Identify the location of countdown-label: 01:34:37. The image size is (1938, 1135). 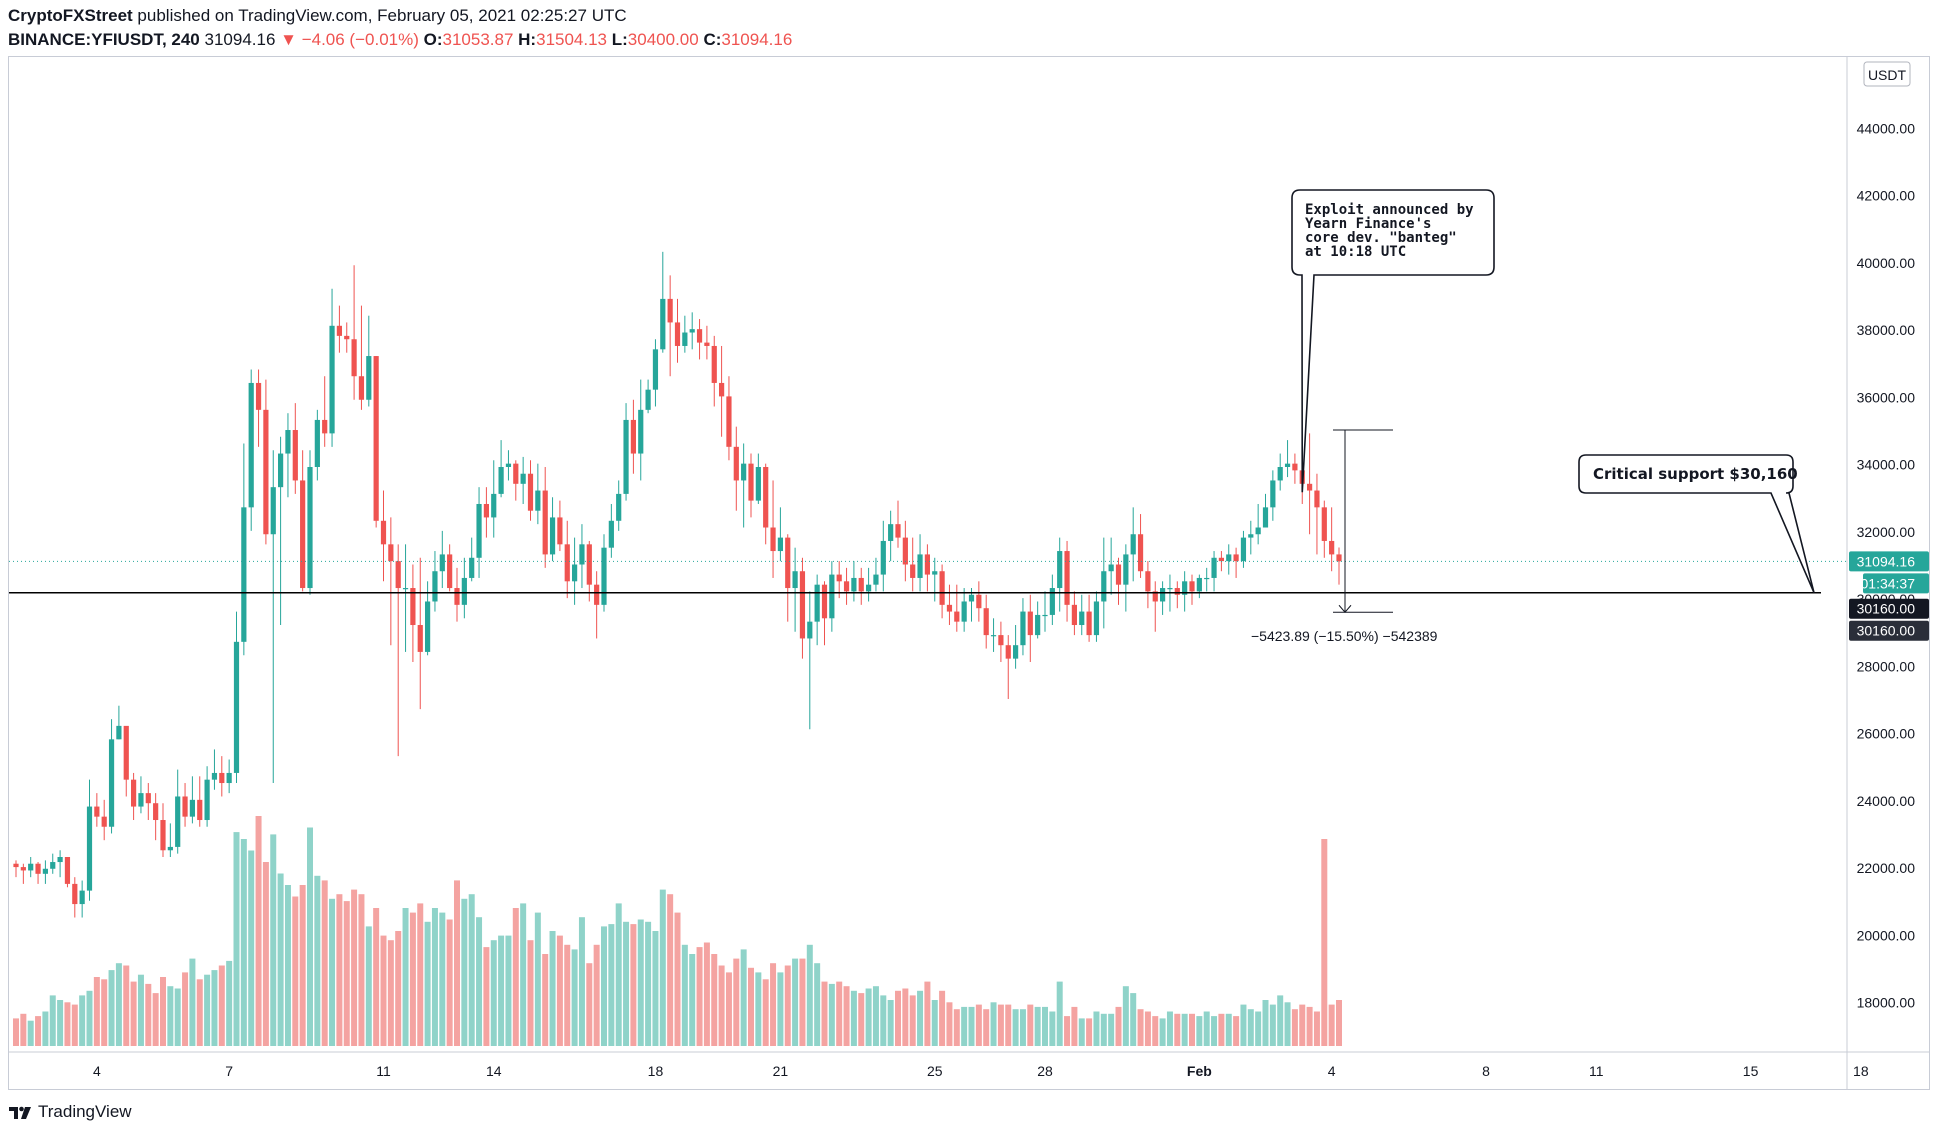
(1888, 583).